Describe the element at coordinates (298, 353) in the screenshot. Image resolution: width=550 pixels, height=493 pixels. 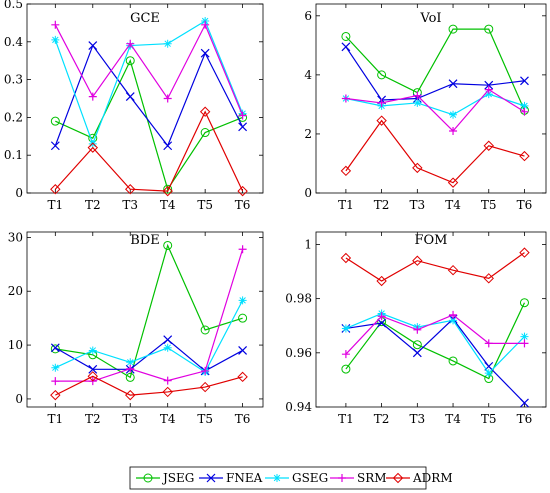
I see `y-tick-label: 0.96` at that location.